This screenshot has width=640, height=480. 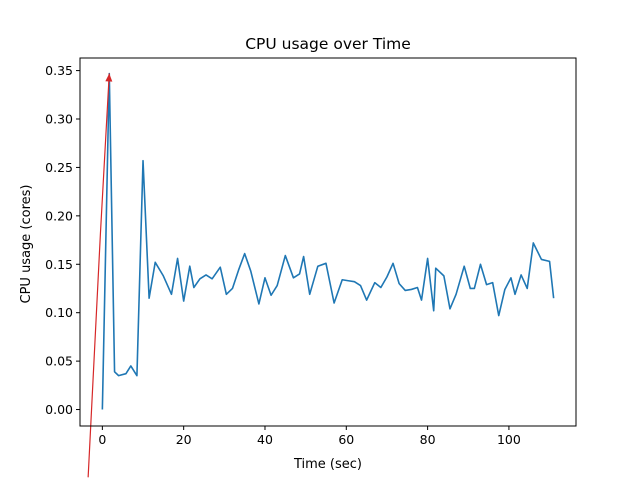 I want to click on annotation-layer, so click(x=100, y=275).